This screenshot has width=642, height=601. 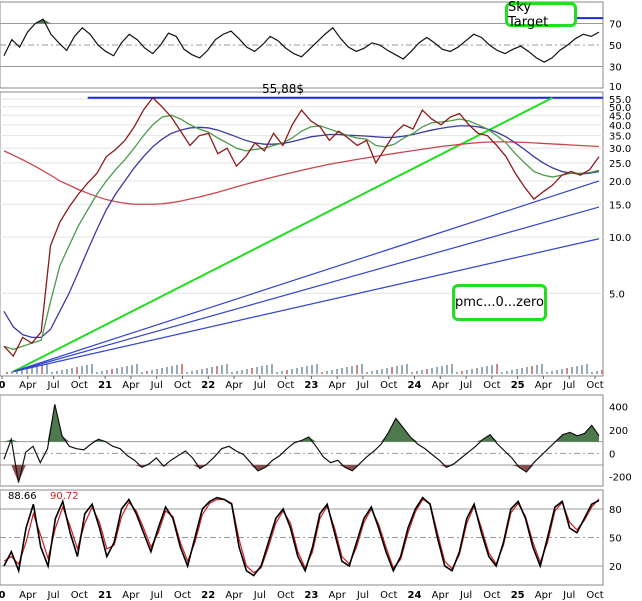 What do you see at coordinates (518, 385) in the screenshot?
I see `price-x-tick-label: 25` at bounding box center [518, 385].